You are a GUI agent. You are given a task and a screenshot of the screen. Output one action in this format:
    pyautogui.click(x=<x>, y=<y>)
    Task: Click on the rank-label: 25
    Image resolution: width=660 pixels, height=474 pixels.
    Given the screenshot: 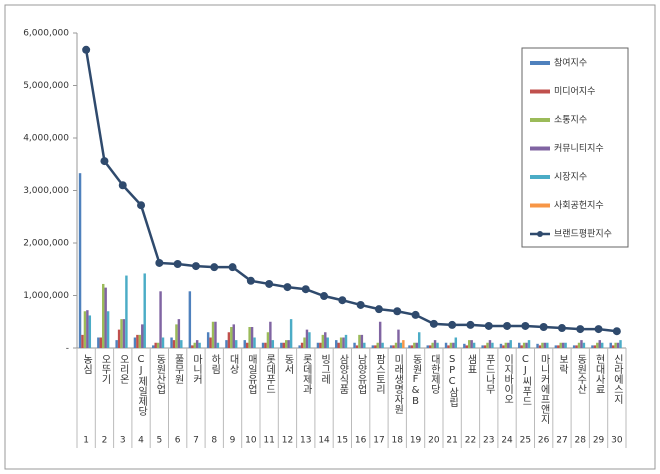 What is the action you would take?
    pyautogui.click(x=525, y=441)
    